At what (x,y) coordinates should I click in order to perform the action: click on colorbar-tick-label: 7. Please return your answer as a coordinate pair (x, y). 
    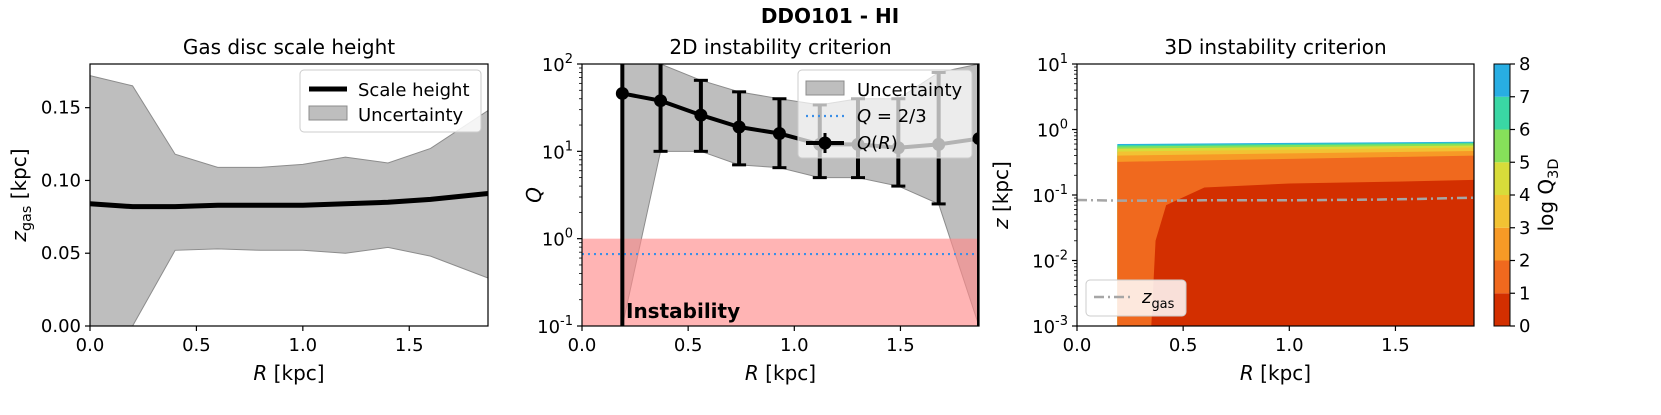
    Looking at the image, I should click on (1524, 97).